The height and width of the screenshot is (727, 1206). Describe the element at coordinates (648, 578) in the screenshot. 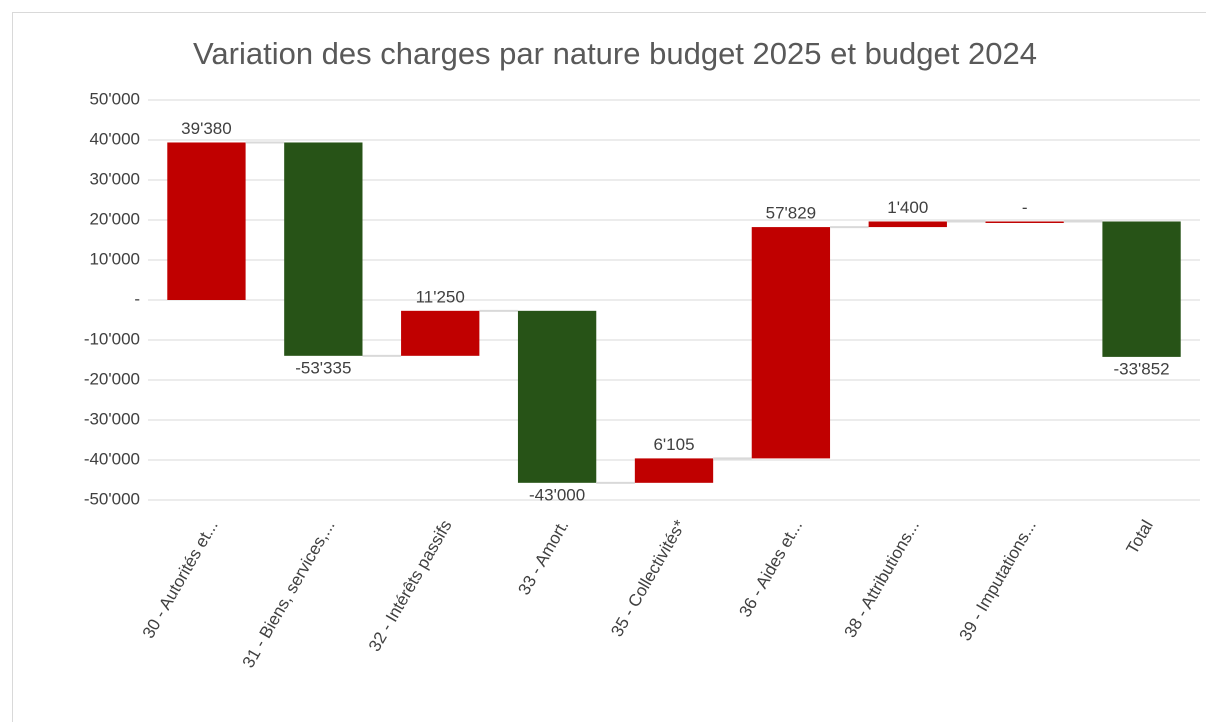

I see `x-tick-label: 35 - Collectivités*` at that location.